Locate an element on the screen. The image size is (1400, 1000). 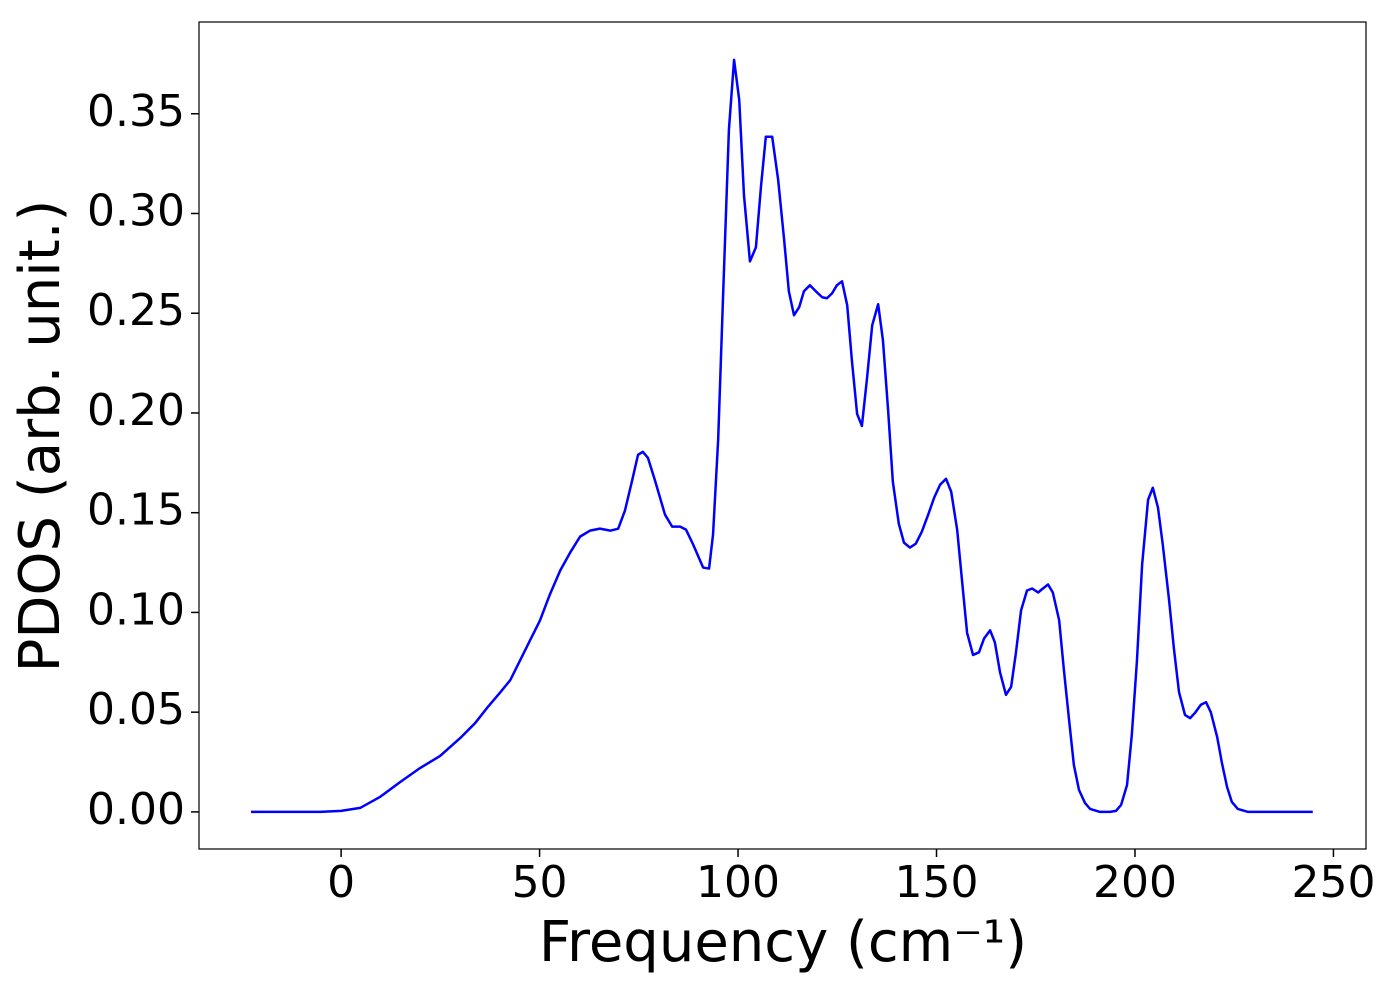
y-tick-label: 0.05 is located at coordinates (136, 709).